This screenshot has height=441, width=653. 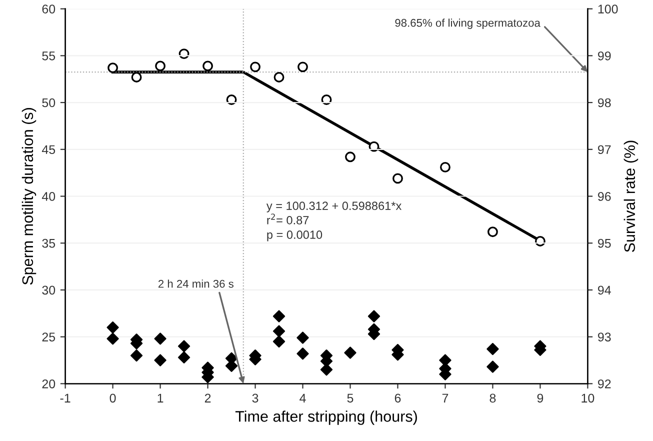 I want to click on y2-tick-label: 97, so click(x=604, y=149).